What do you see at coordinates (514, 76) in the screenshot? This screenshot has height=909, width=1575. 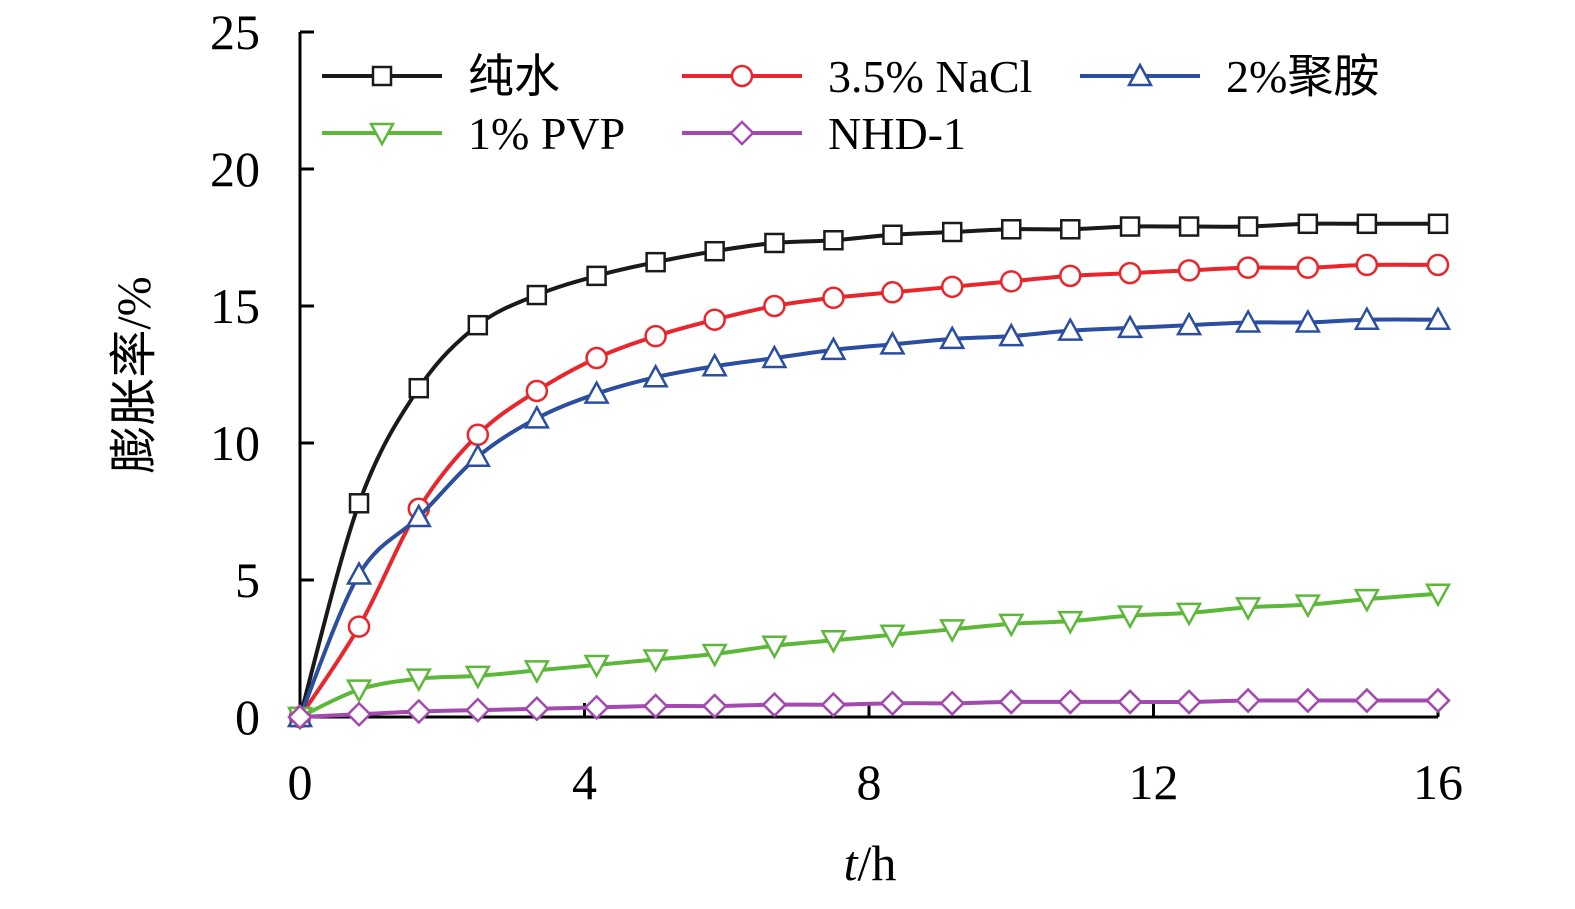 I see `legend-label: 纯水` at bounding box center [514, 76].